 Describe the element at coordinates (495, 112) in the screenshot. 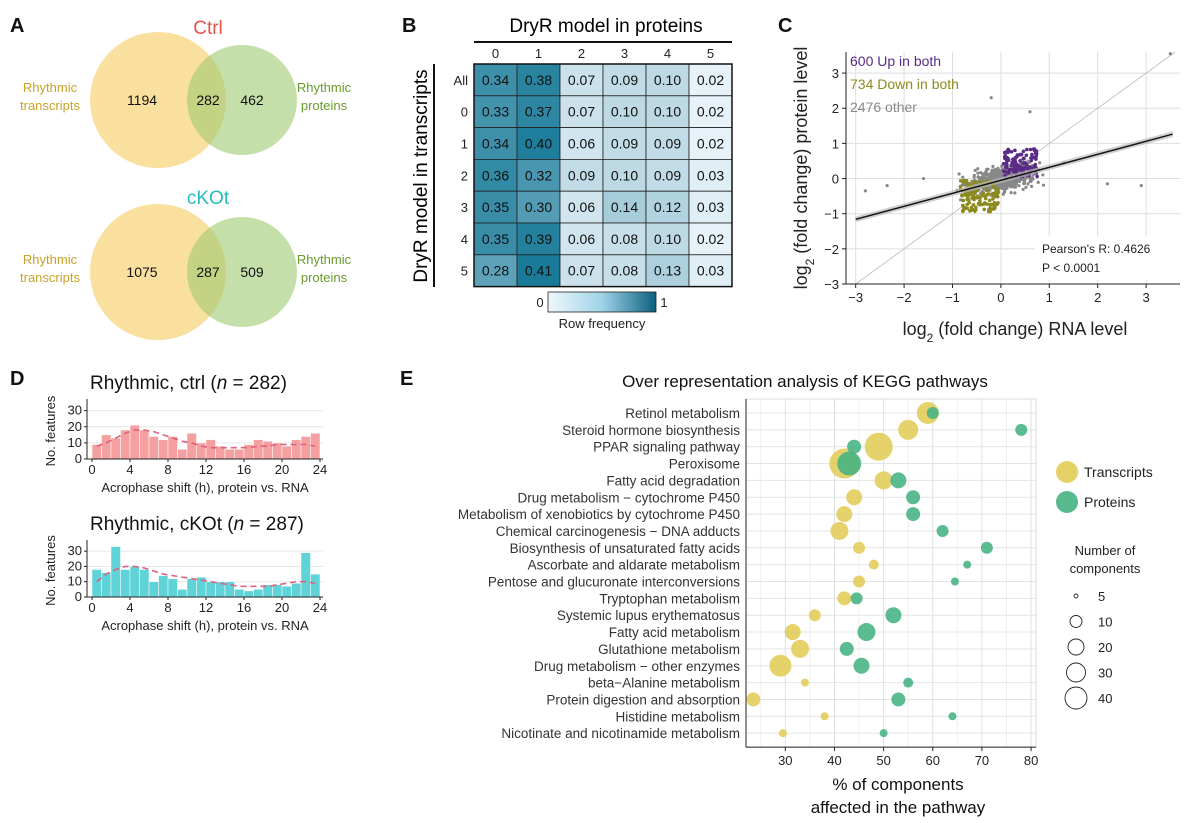

I see `heatmap-cell-label: 0.33` at that location.